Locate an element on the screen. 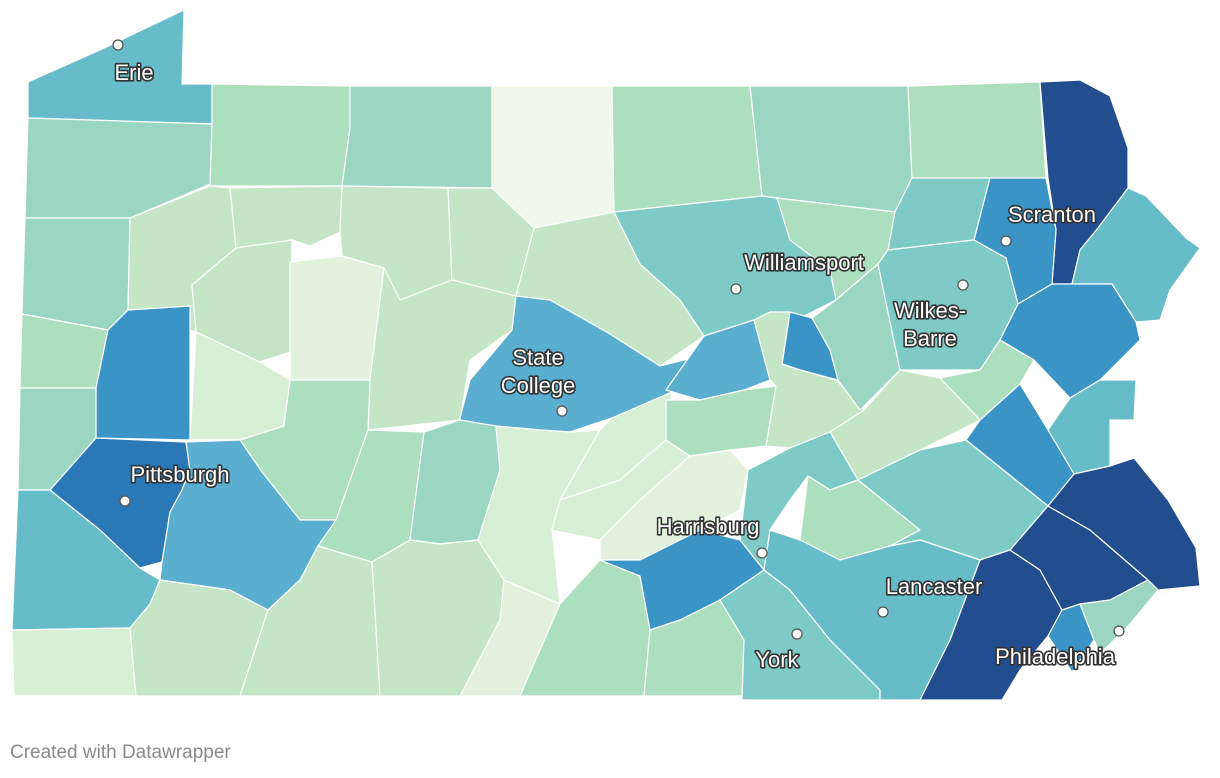 The image size is (1220, 778). city-label-scranton: Scranton is located at coordinates (1052, 214).